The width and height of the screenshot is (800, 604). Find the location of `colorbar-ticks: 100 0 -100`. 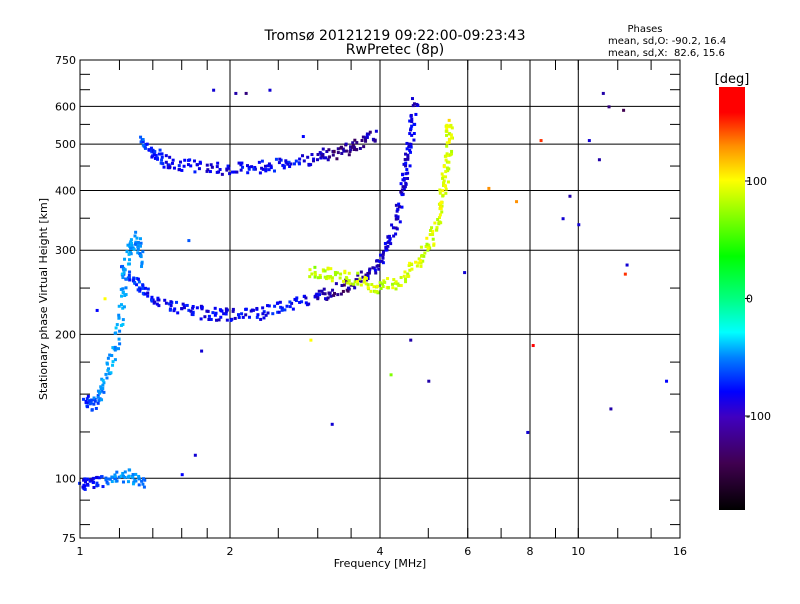

colorbar-ticks: 100 0 -100 is located at coordinates (758, 299).